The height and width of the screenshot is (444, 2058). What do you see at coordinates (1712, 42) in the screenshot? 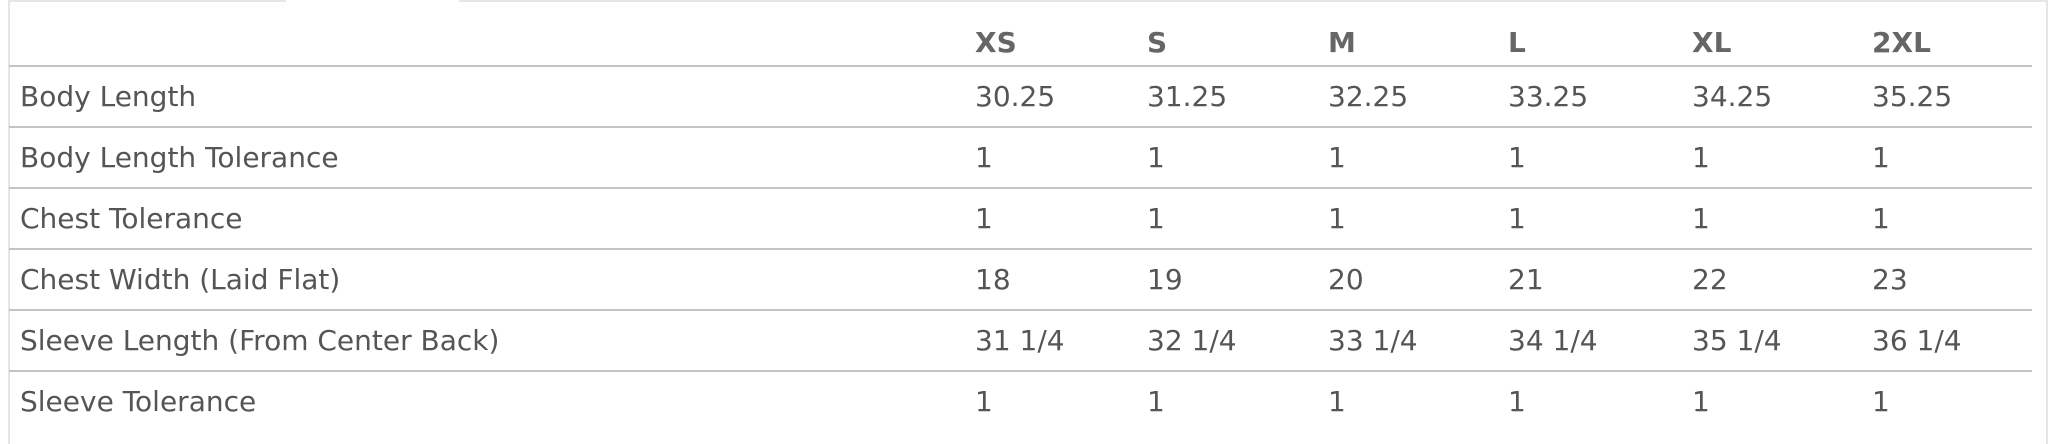
I see `header-size-xl: XL` at bounding box center [1712, 42].